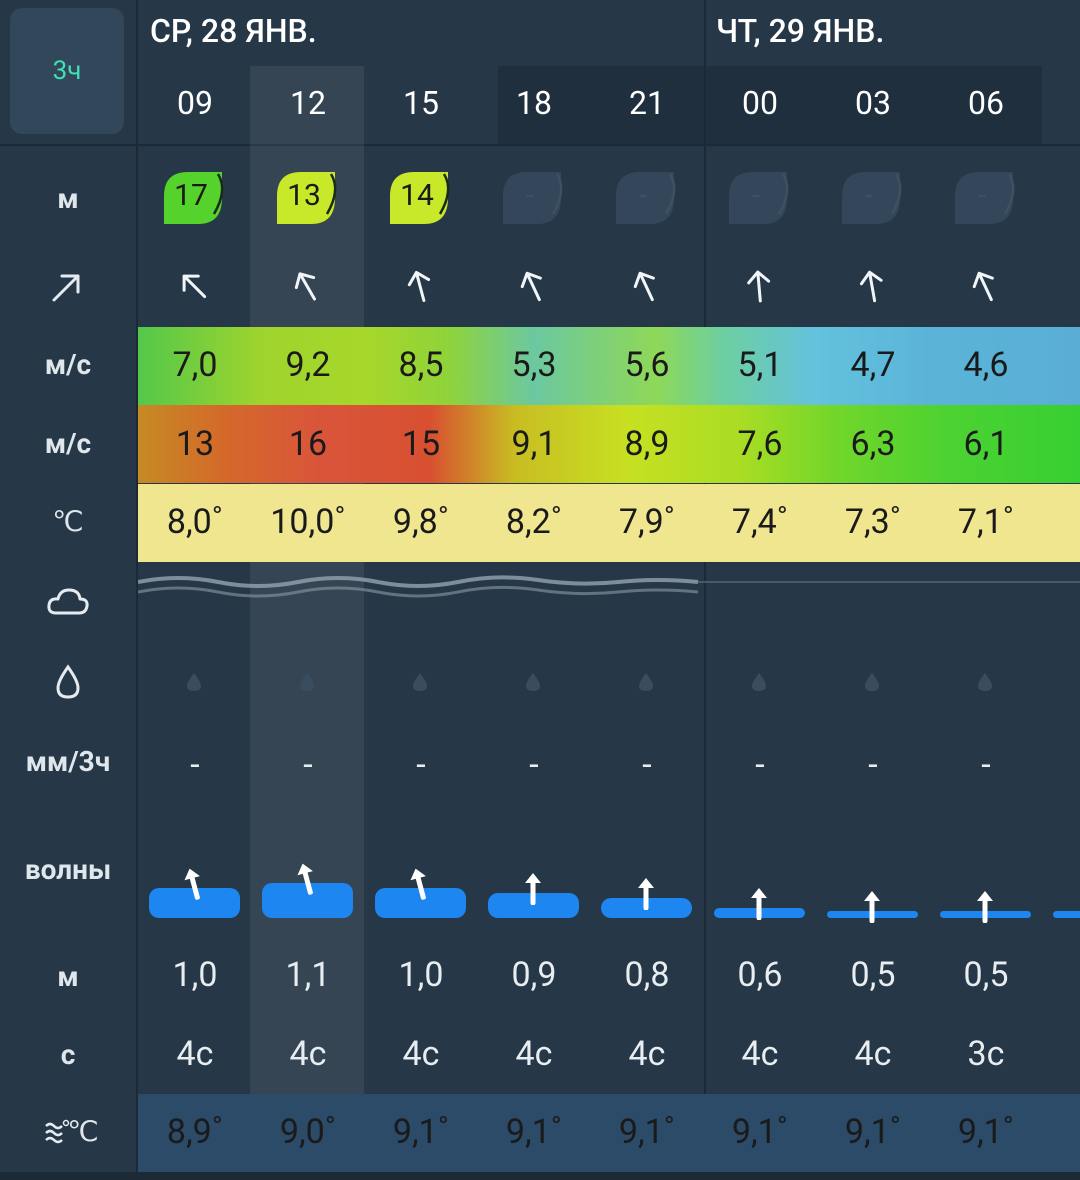 The image size is (1080, 1180). Describe the element at coordinates (191, 195) in the screenshot. I see `rating-value: 17` at that location.